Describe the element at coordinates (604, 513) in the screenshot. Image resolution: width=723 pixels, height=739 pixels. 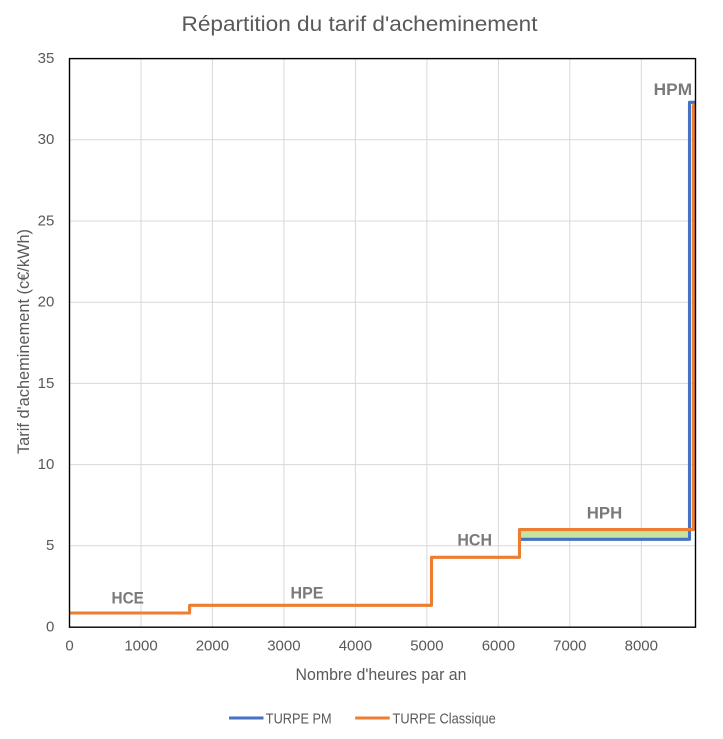
I see `svg-text: HPH` at that location.